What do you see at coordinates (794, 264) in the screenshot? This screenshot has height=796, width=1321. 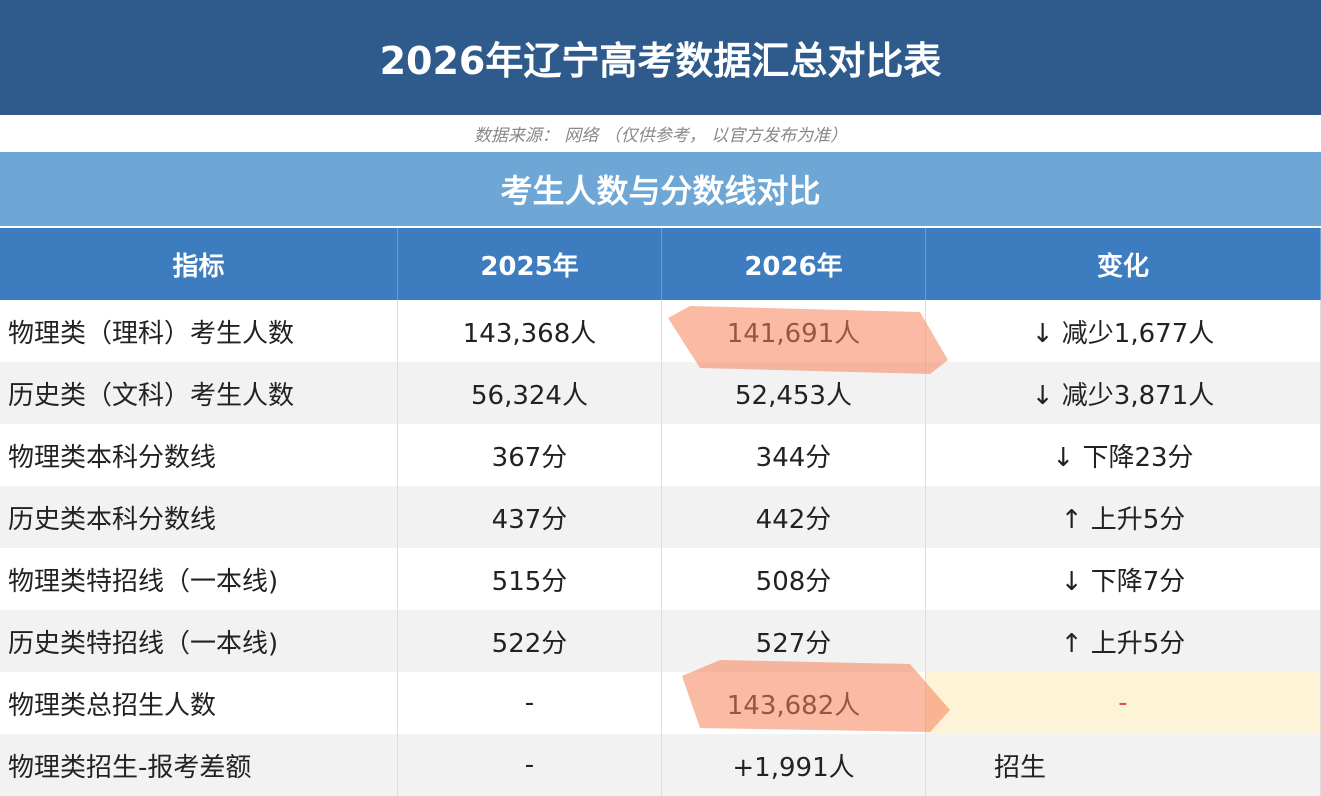 I see `column-header: 2026年` at bounding box center [794, 264].